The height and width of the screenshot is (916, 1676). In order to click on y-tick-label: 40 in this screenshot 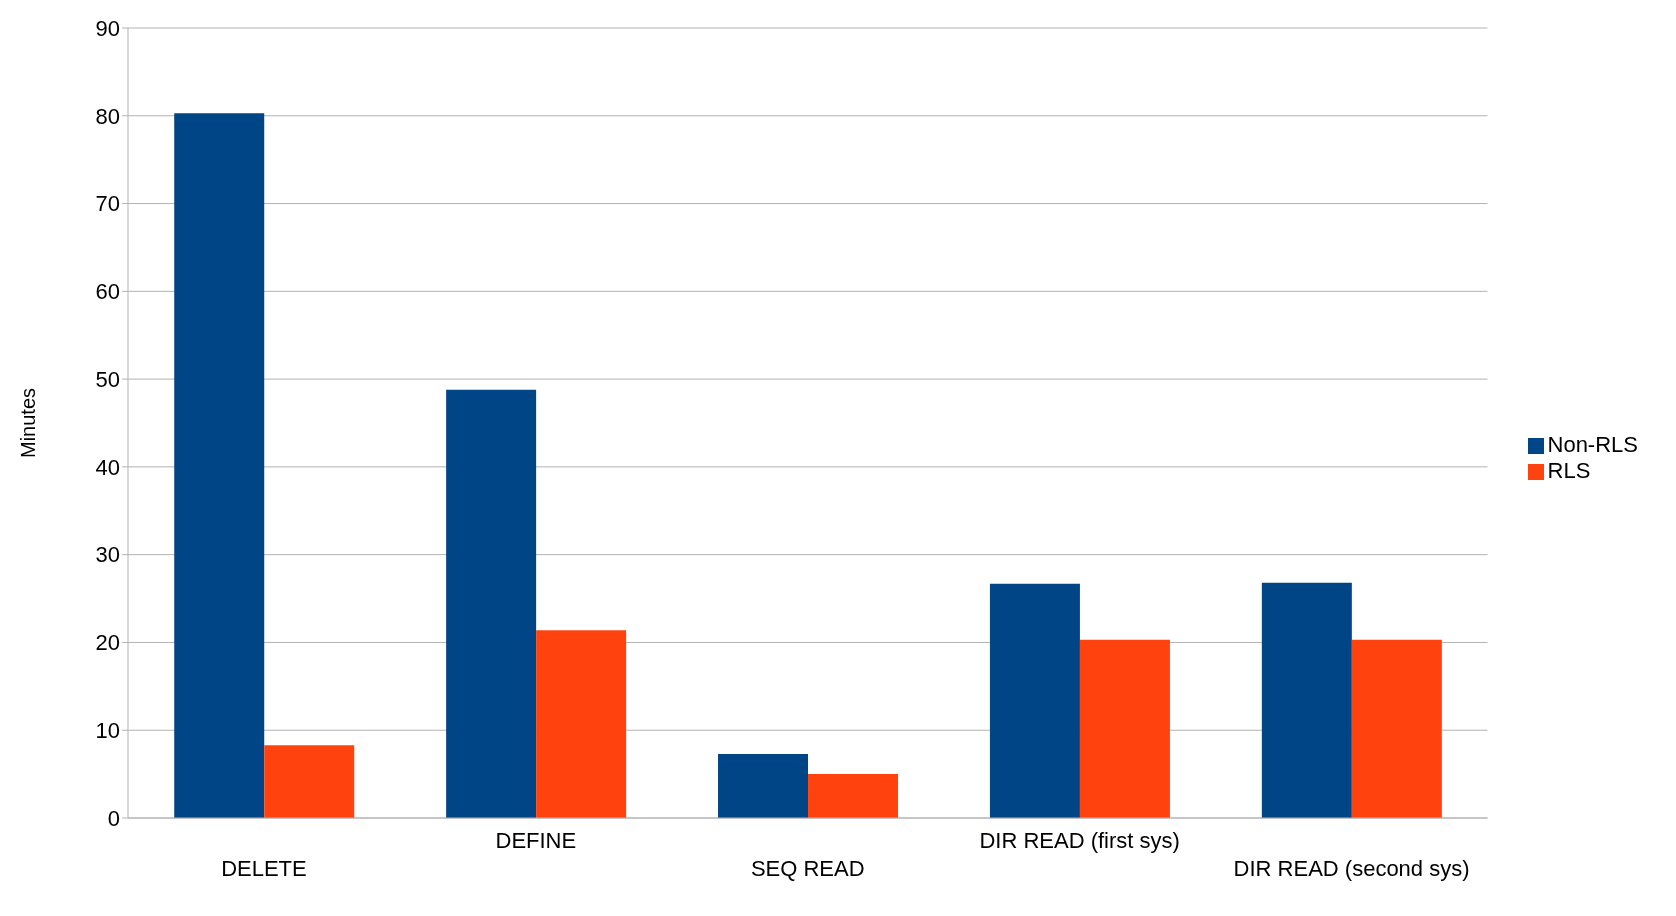, I will do `click(107, 467)`.